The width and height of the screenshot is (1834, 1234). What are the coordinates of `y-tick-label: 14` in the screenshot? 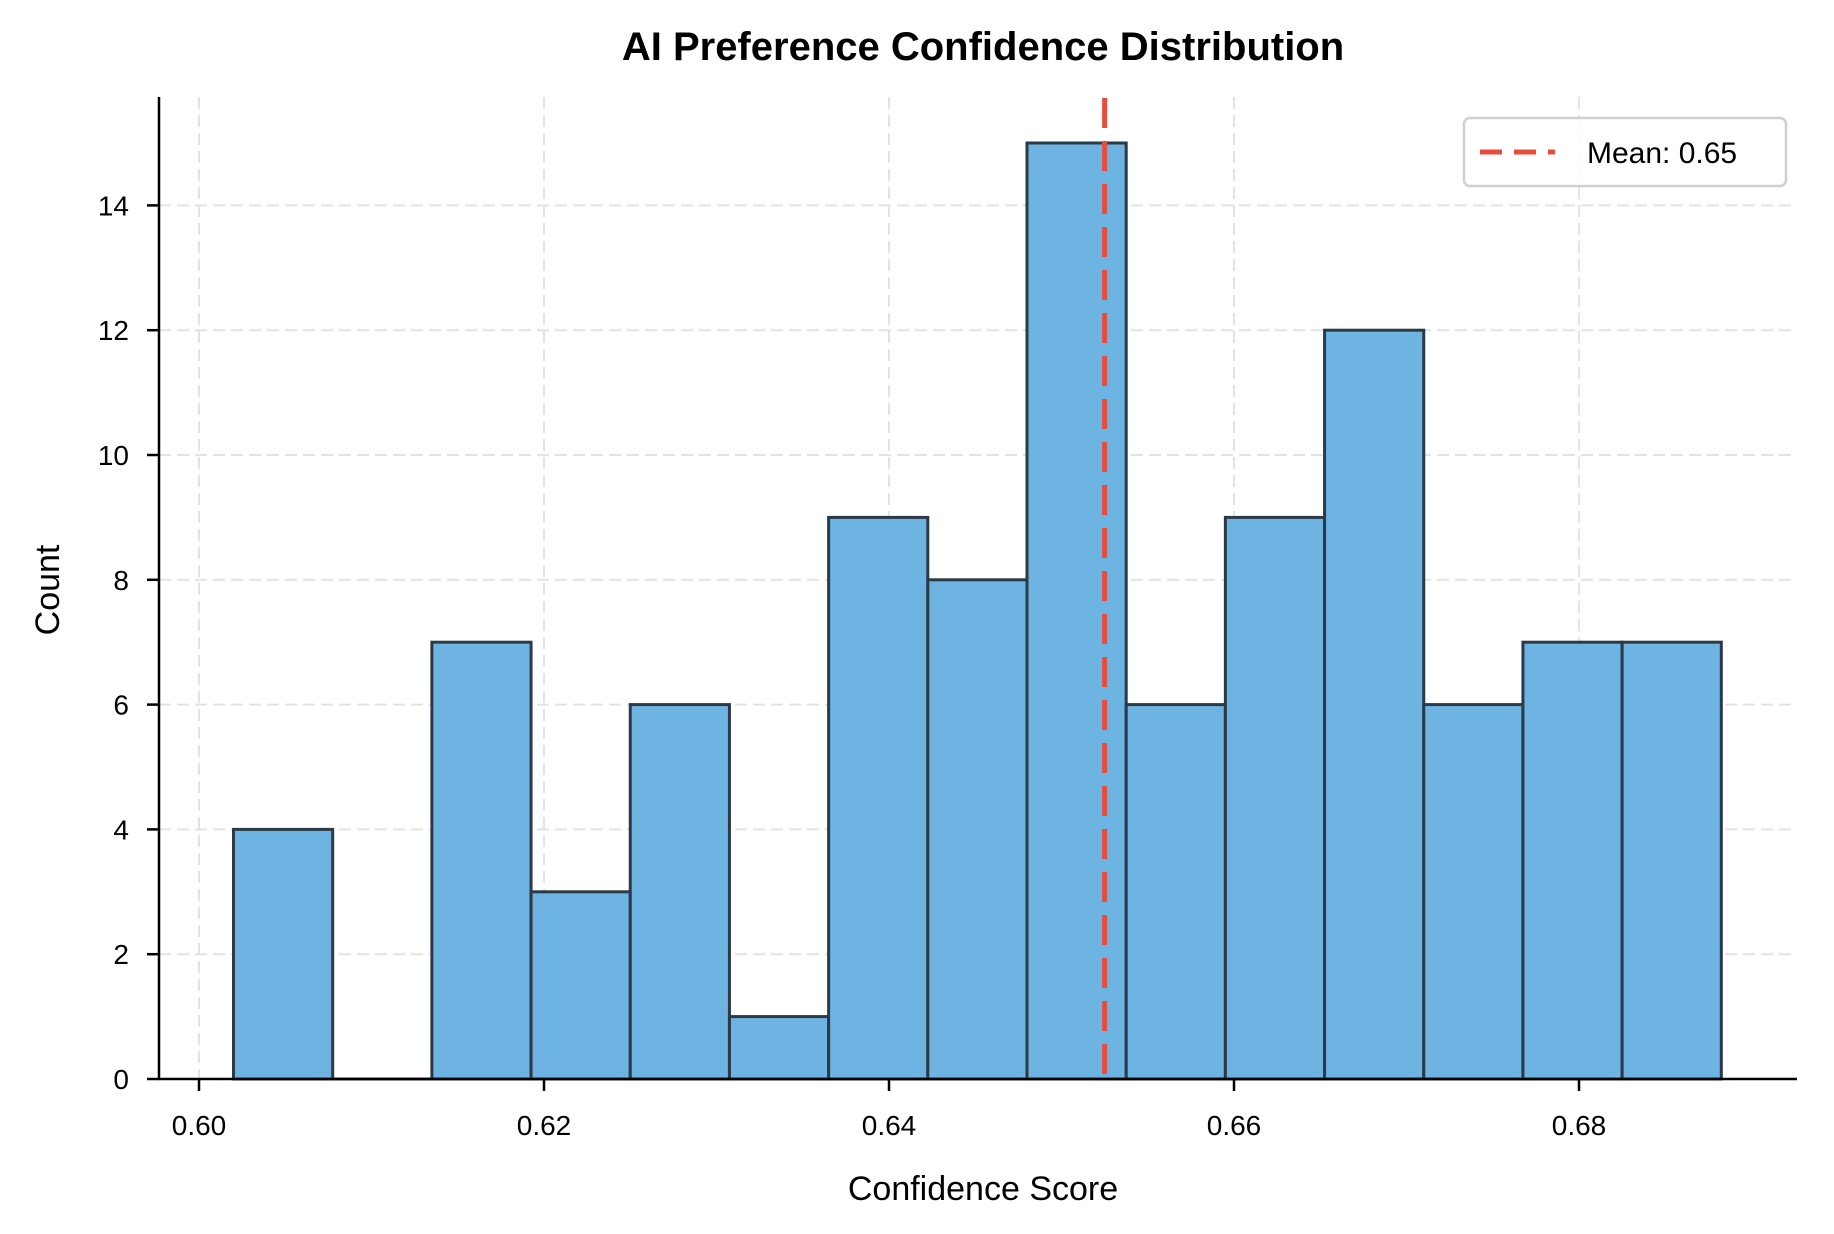 It's located at (113, 205).